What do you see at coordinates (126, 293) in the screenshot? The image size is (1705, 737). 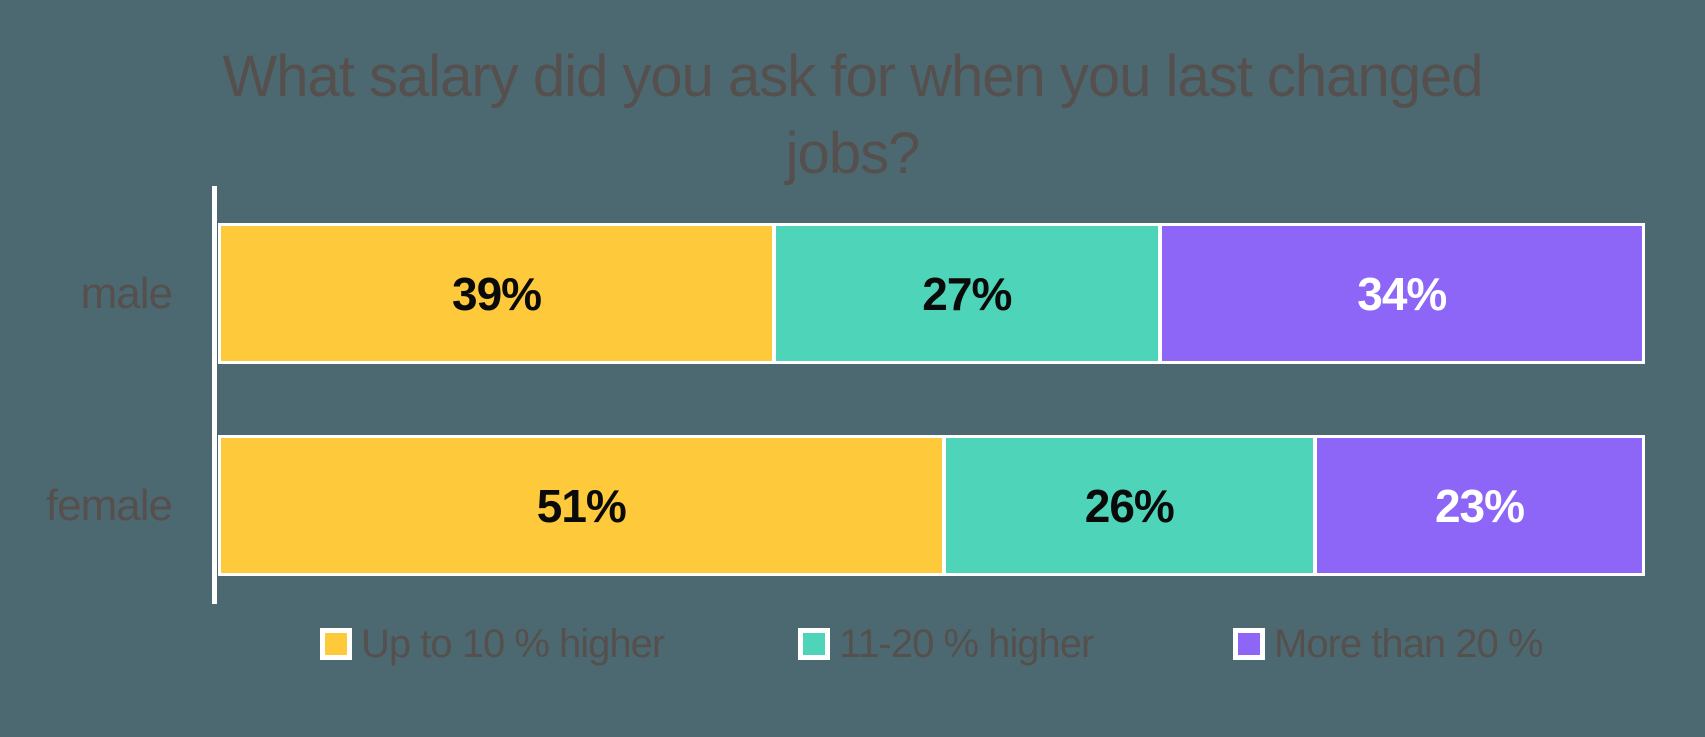 I see `category-label-male: male` at bounding box center [126, 293].